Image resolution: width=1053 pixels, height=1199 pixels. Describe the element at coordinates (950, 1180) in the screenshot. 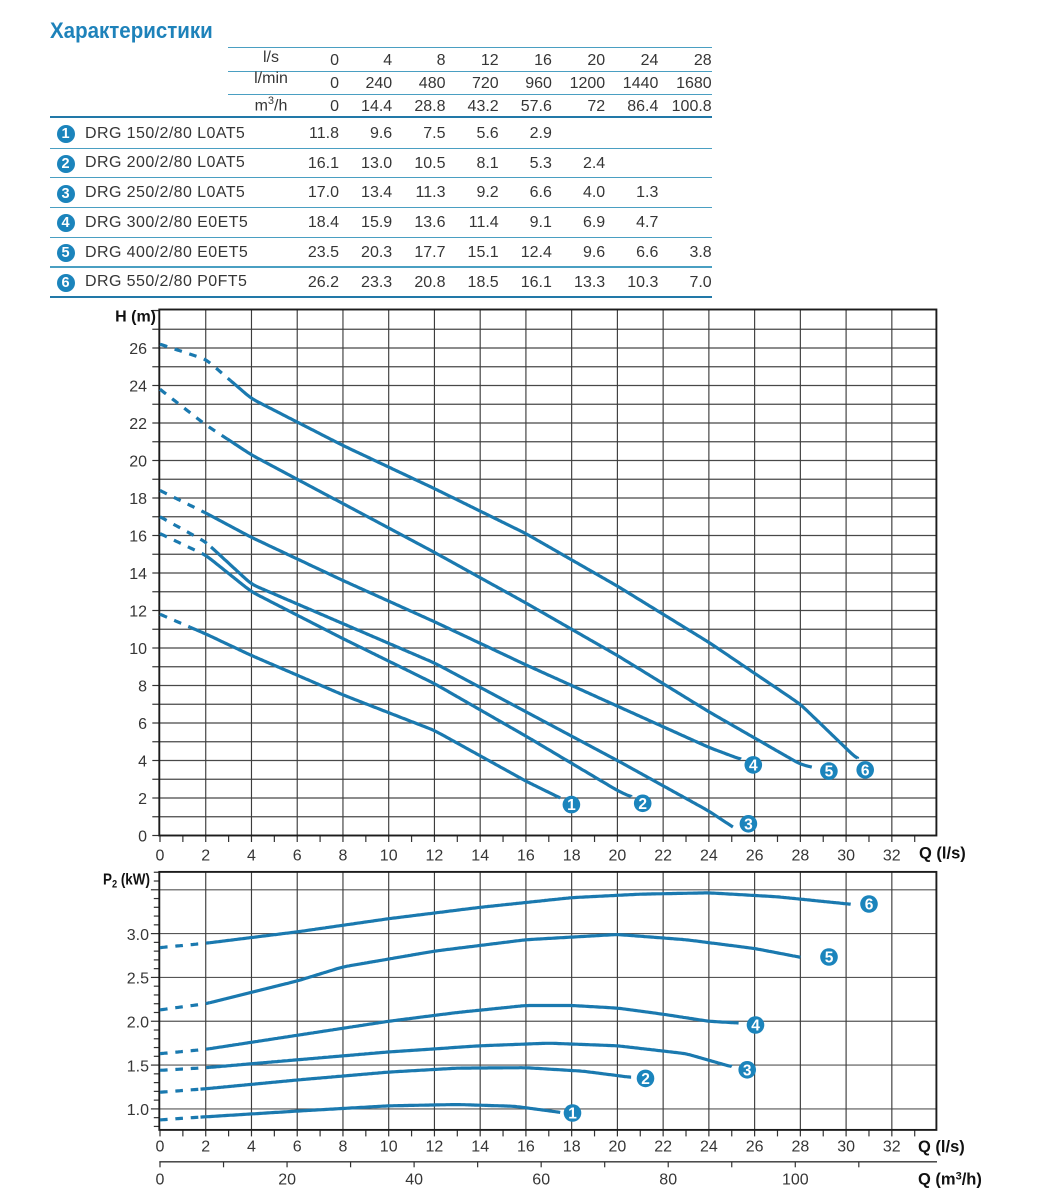

I see `svg-text: Q (m3/h)` at that location.